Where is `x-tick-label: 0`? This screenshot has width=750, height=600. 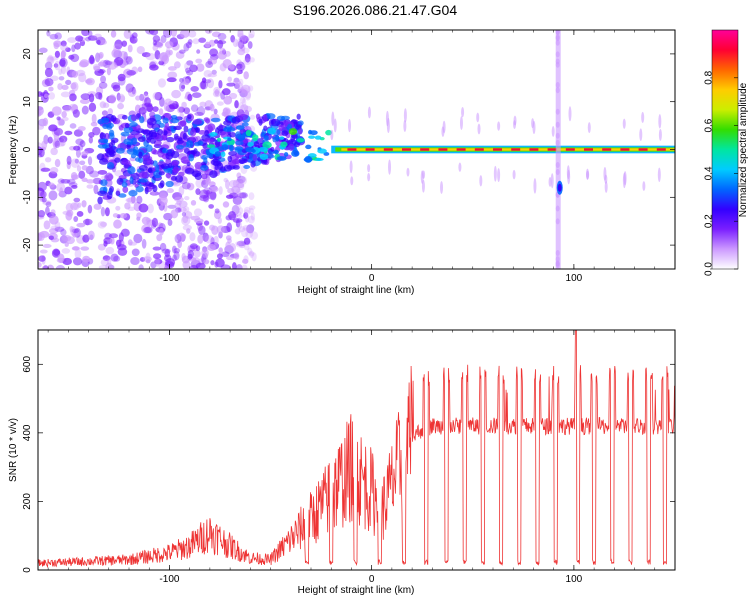
x-tick-label: 0 is located at coordinates (372, 278).